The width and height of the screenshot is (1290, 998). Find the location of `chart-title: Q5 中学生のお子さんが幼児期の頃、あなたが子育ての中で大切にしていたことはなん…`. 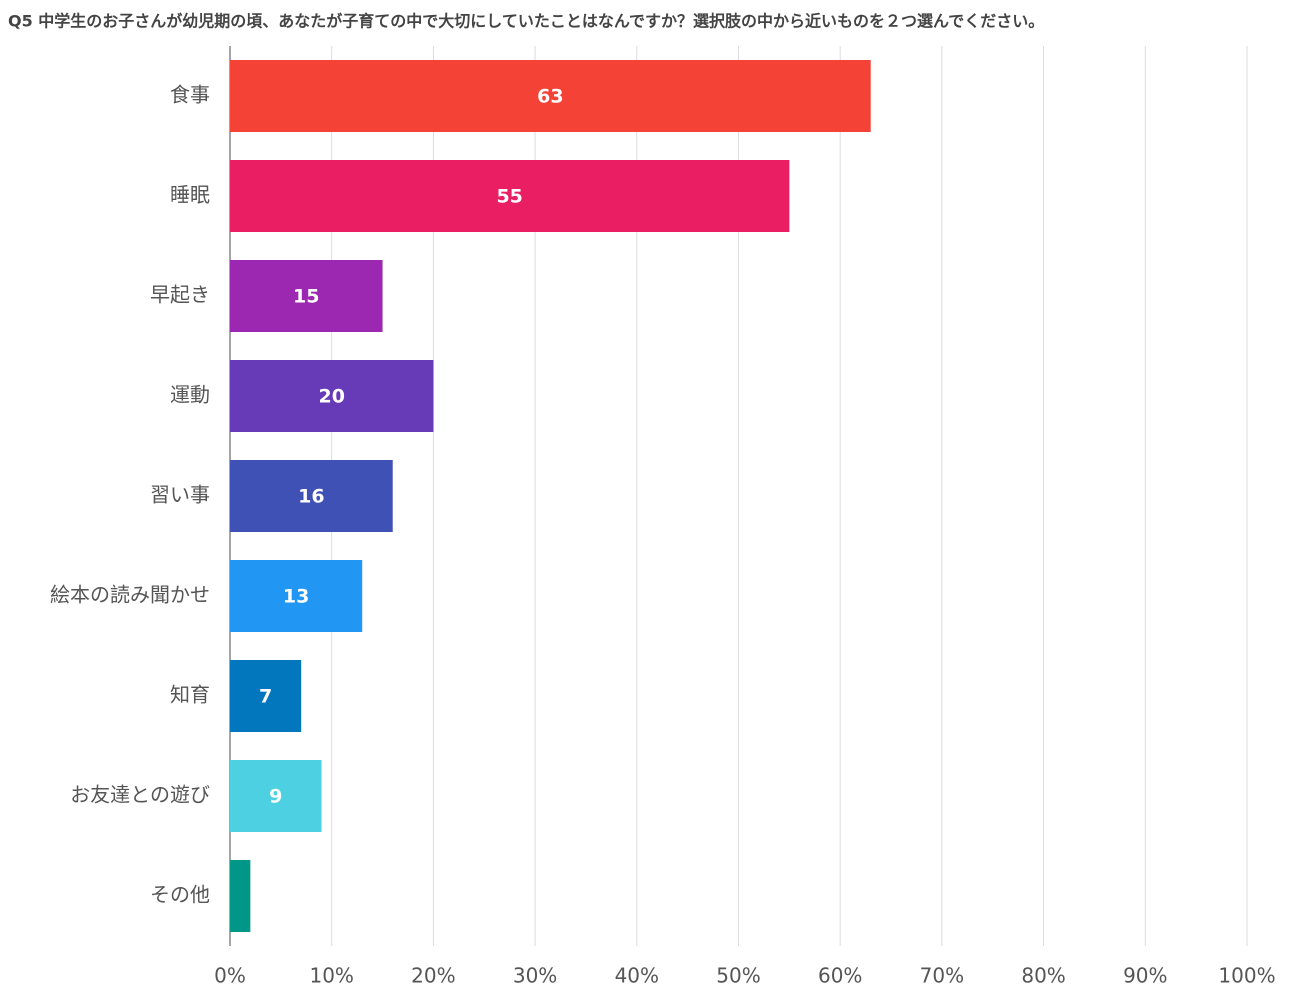

chart-title: Q5 中学生のお子さんが幼児期の頃、あなたが子育ての中で大切にしていたことはなん… is located at coordinates (526, 21).